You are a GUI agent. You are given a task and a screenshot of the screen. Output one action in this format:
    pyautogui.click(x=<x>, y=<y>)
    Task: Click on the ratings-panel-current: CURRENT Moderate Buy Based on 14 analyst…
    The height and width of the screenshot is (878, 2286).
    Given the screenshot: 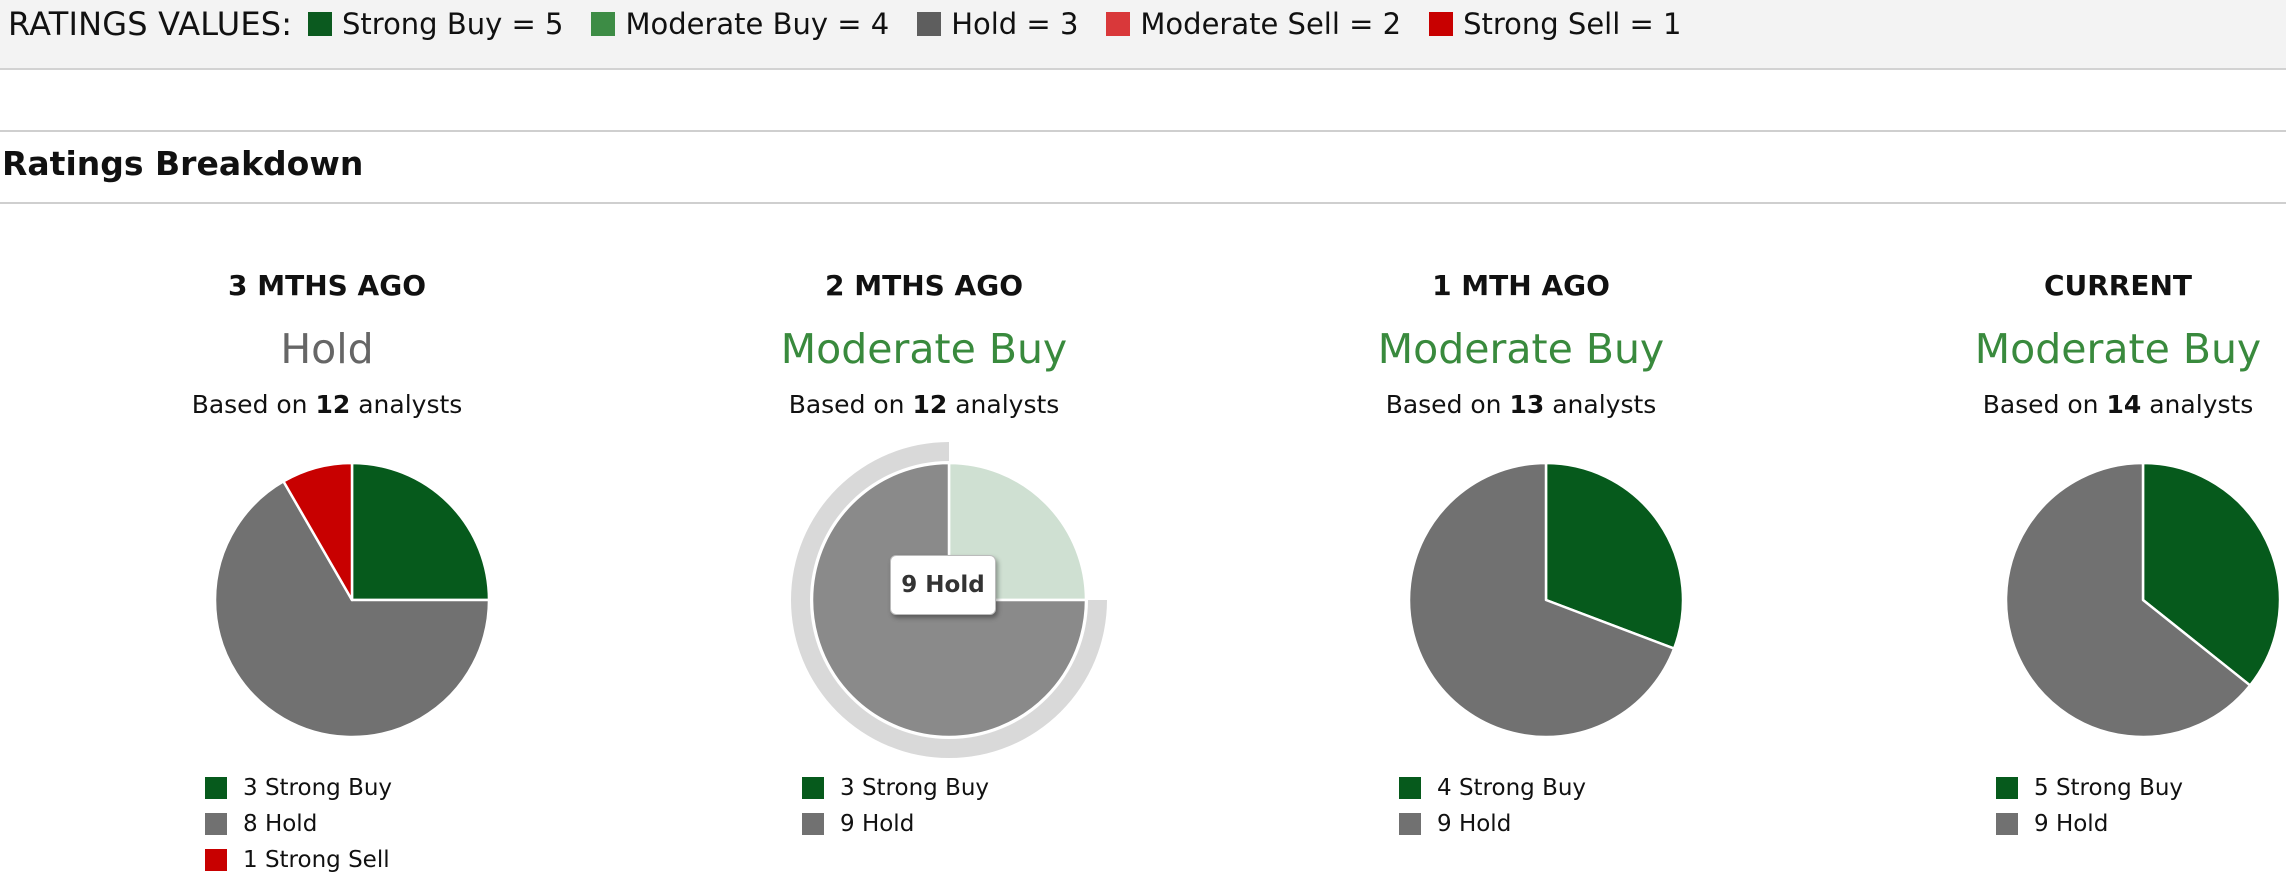 What is the action you would take?
    pyautogui.click(x=2077, y=549)
    